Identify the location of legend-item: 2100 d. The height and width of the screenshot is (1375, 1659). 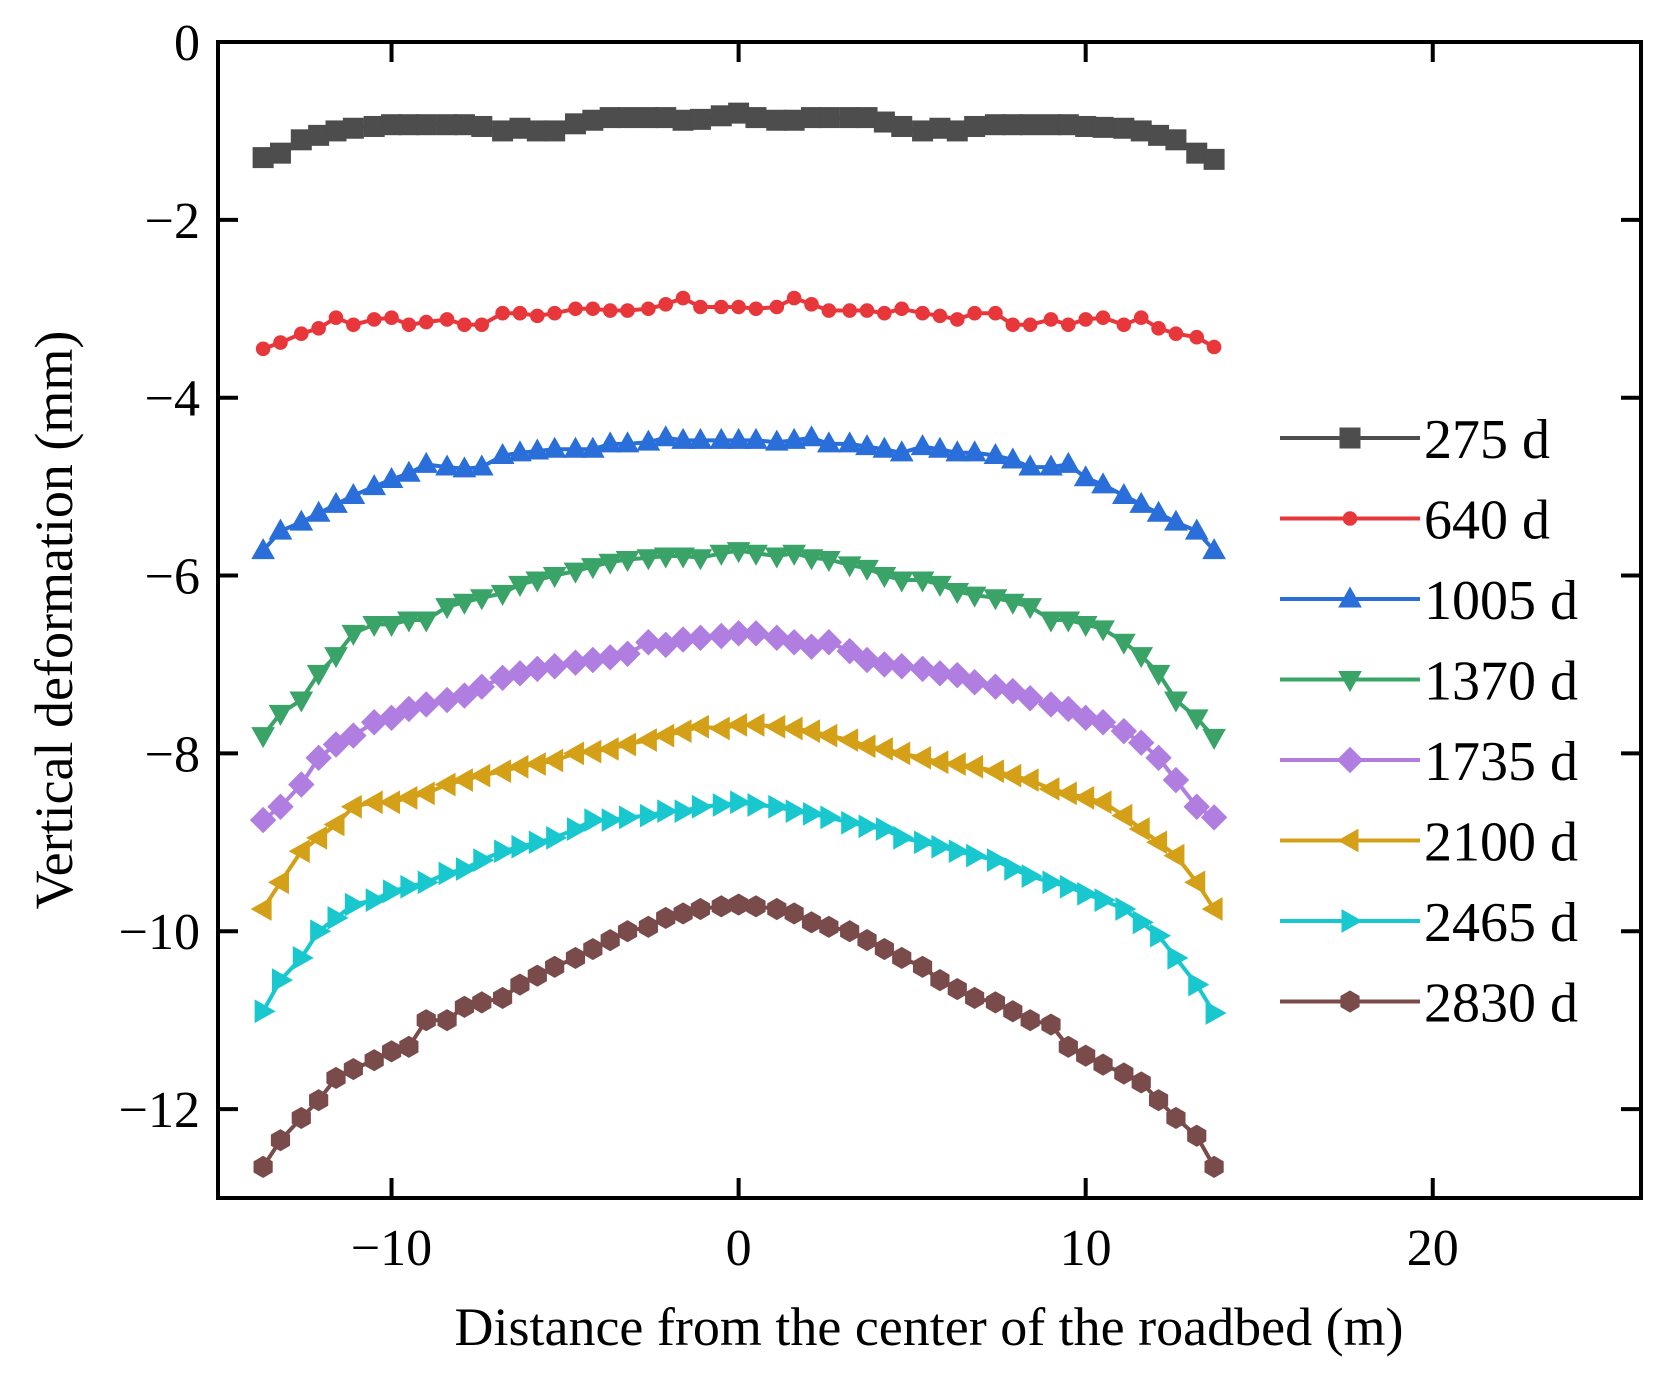
(1429, 843).